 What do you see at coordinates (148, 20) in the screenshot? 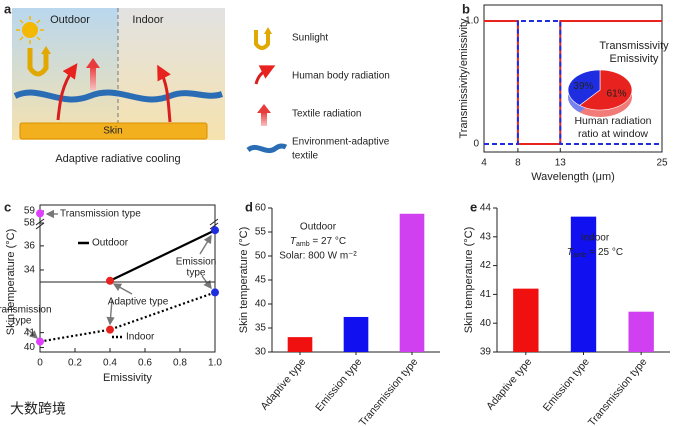
I see `region-label: Indoor` at bounding box center [148, 20].